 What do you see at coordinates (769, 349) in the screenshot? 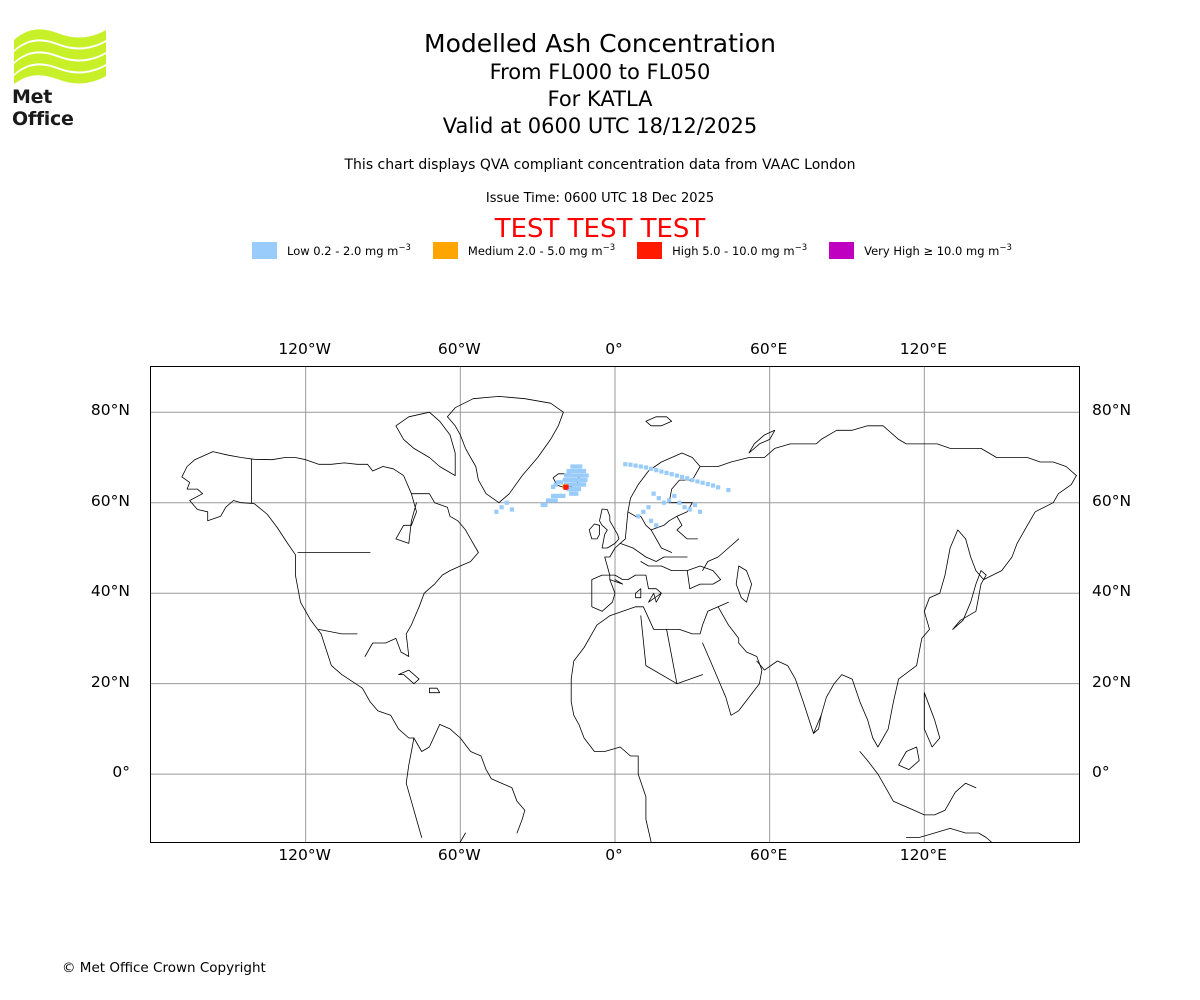
I see `lon-tick-top: 60°E` at bounding box center [769, 349].